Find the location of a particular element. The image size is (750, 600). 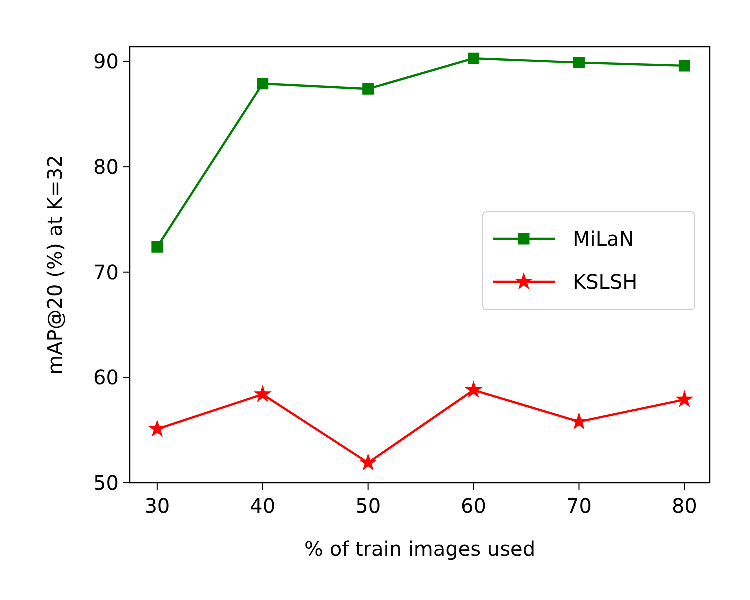

y-tick-label: 70 is located at coordinates (106, 272).